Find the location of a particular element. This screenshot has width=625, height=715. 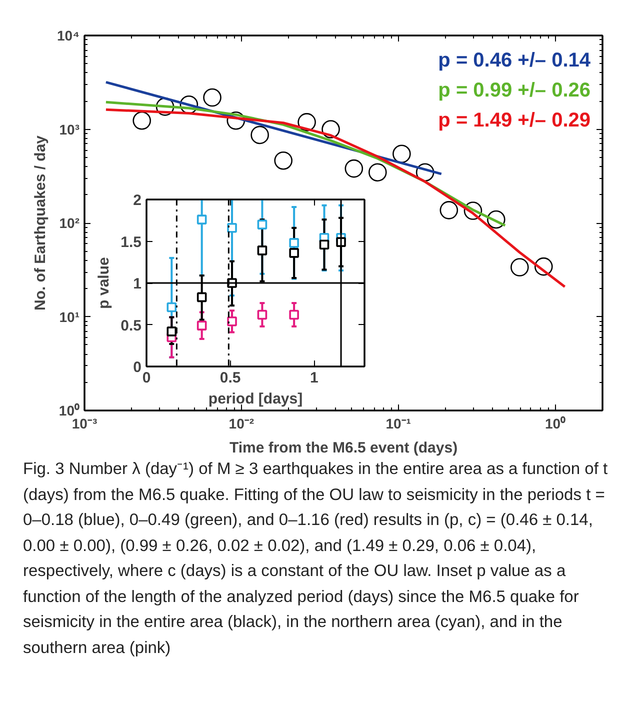

y-tick-label: 10⁴ is located at coordinates (68, 36).